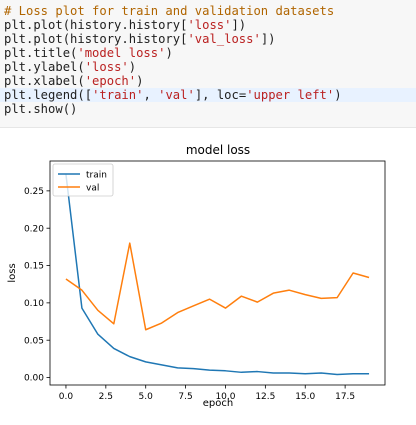 This screenshot has height=425, width=416. Describe the element at coordinates (34, 229) in the screenshot. I see `y-tick-label: 0.20` at that location.